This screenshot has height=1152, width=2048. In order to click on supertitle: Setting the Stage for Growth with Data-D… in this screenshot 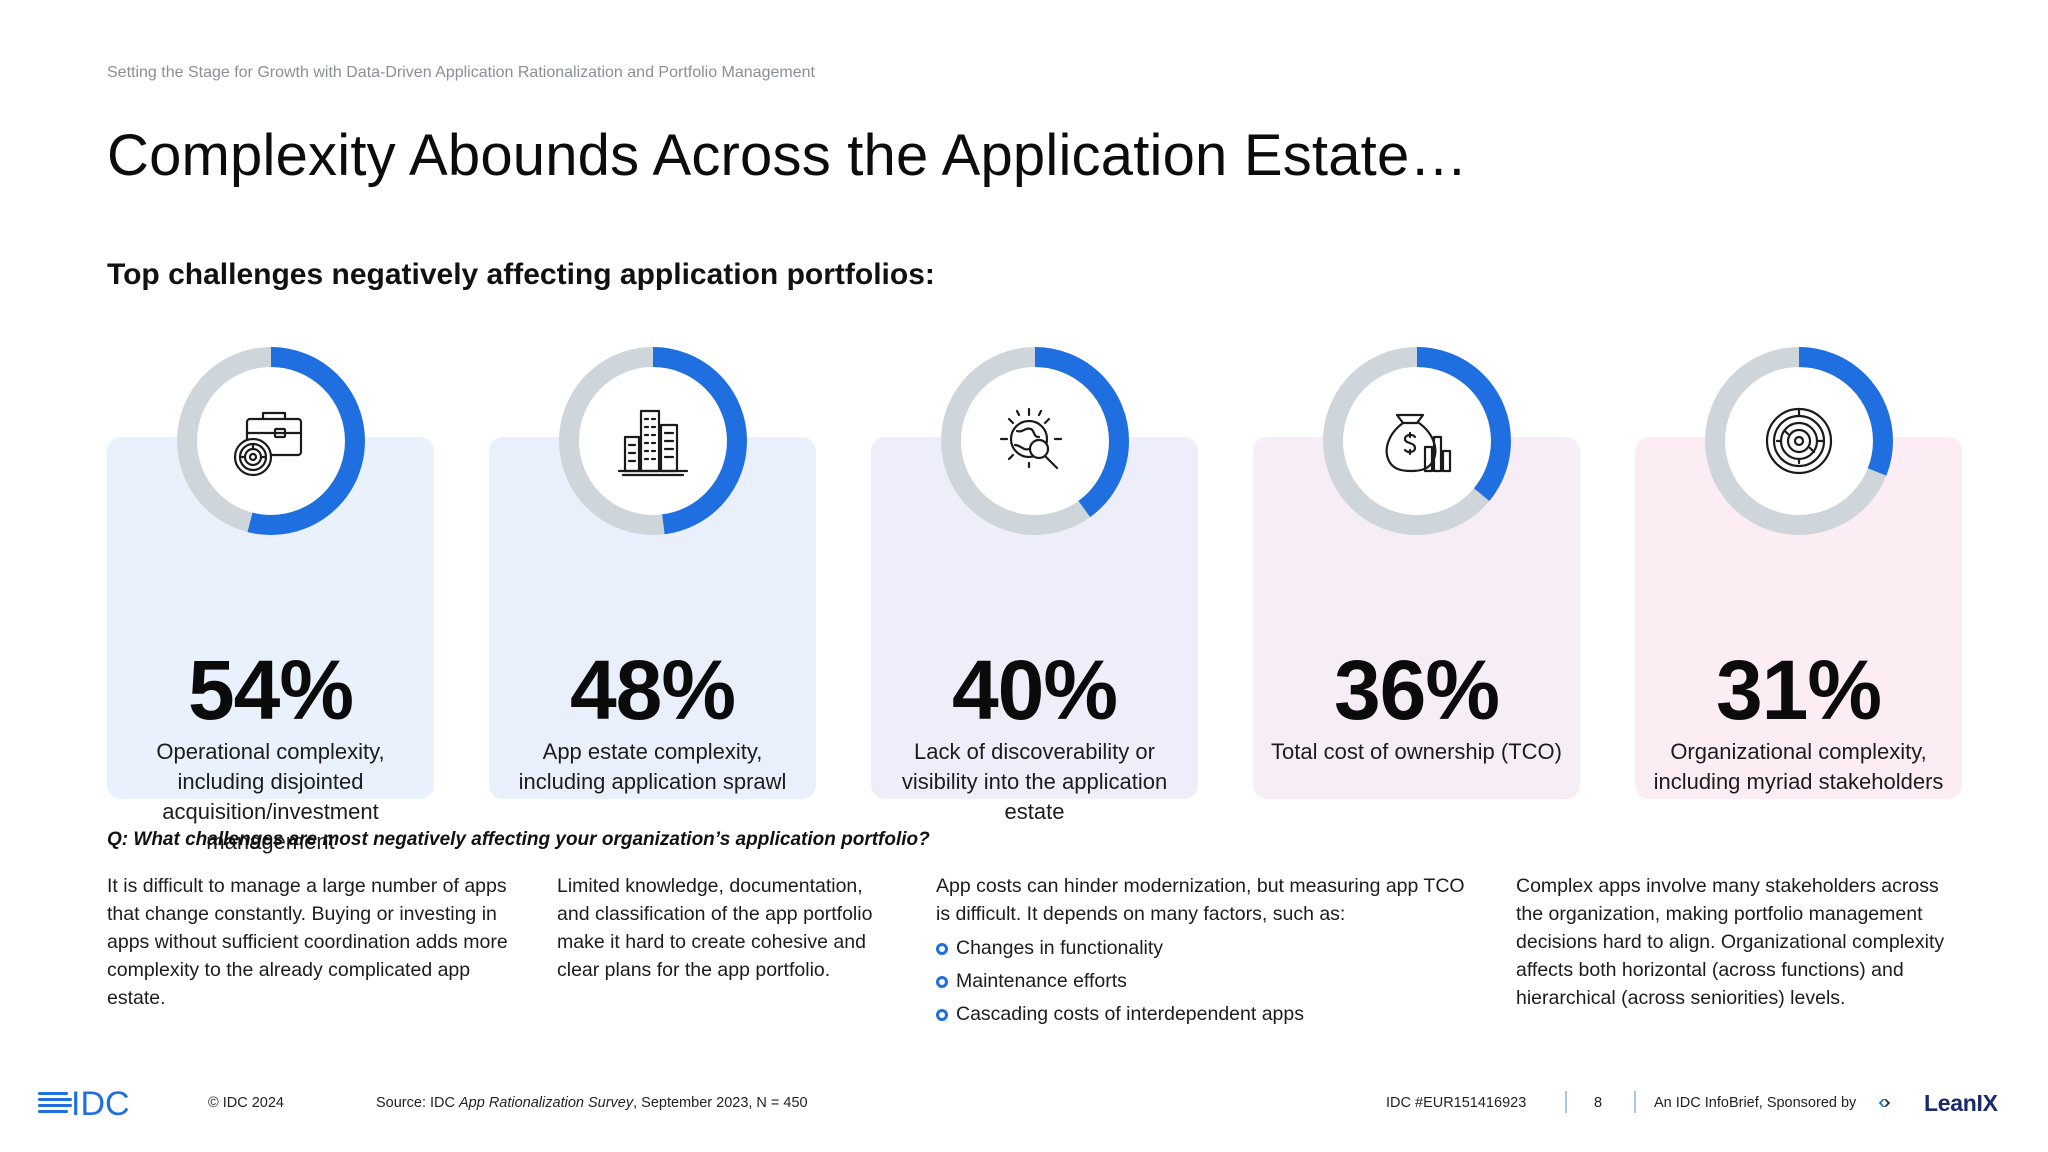, I will do `click(461, 72)`.